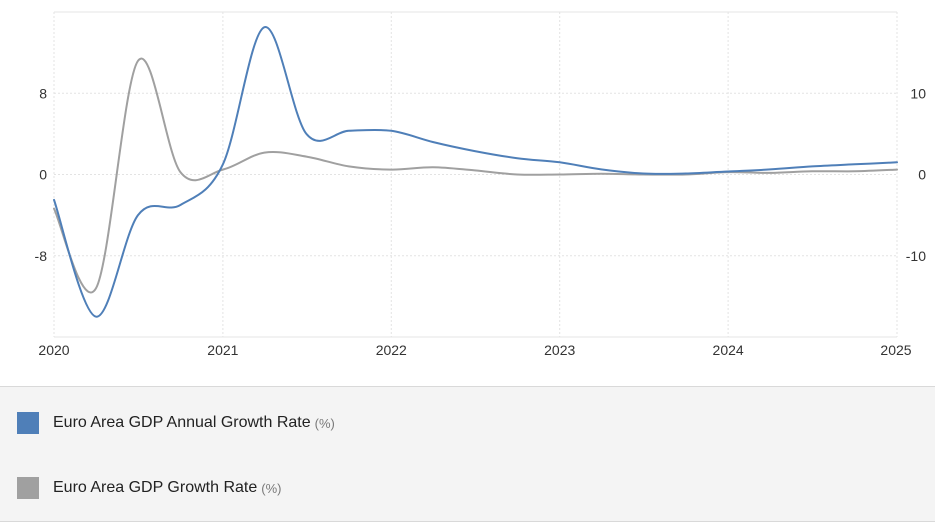 This screenshot has width=935, height=524. Describe the element at coordinates (222, 350) in the screenshot. I see `x-tick-label: 2021` at that location.